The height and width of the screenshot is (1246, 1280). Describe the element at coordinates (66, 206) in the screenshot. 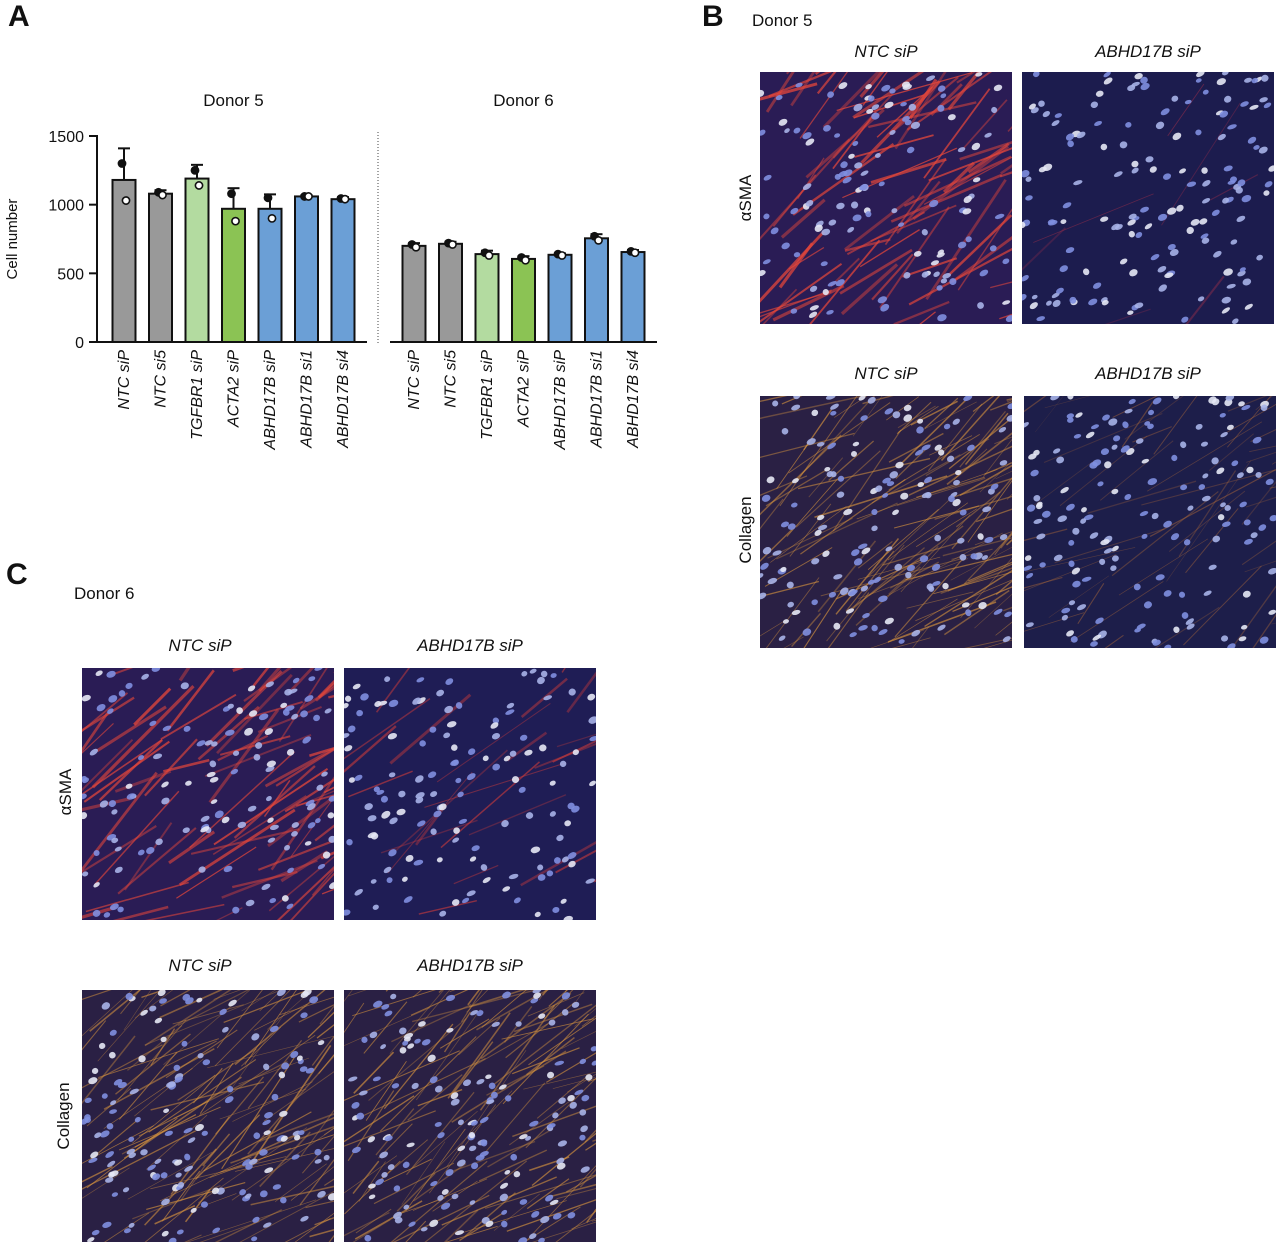

I see `y-tick-label: 1000` at that location.